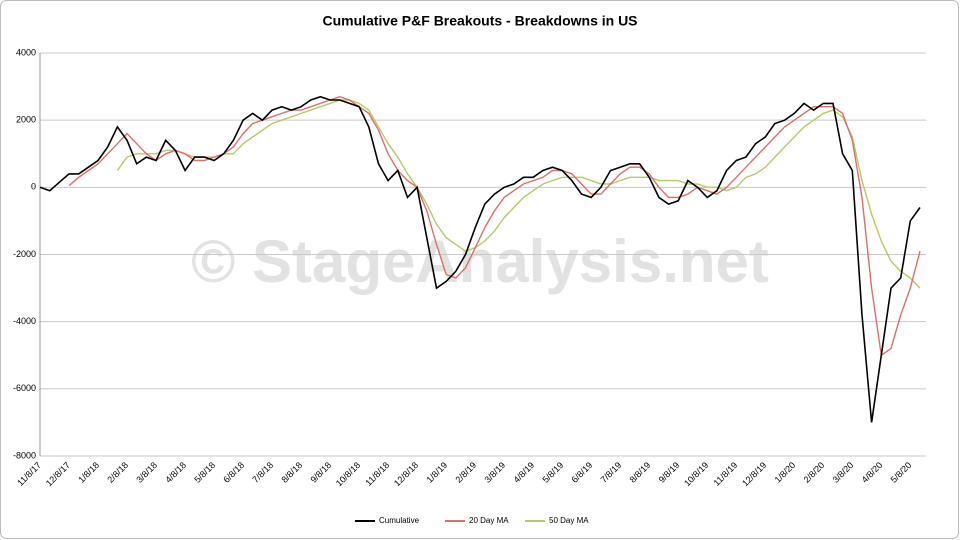 The width and height of the screenshot is (960, 540). Describe the element at coordinates (399, 520) in the screenshot. I see `legend-label: Cumulative` at that location.